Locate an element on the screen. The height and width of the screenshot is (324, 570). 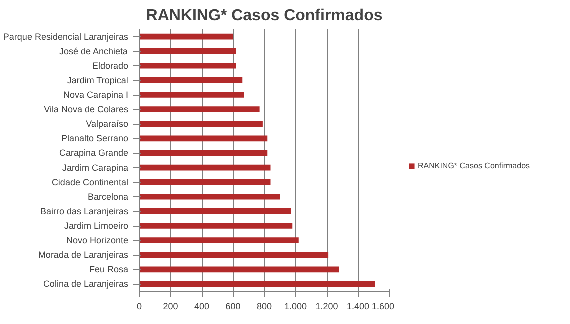
y-tick-label: Novo Horizonte is located at coordinates (97, 241).